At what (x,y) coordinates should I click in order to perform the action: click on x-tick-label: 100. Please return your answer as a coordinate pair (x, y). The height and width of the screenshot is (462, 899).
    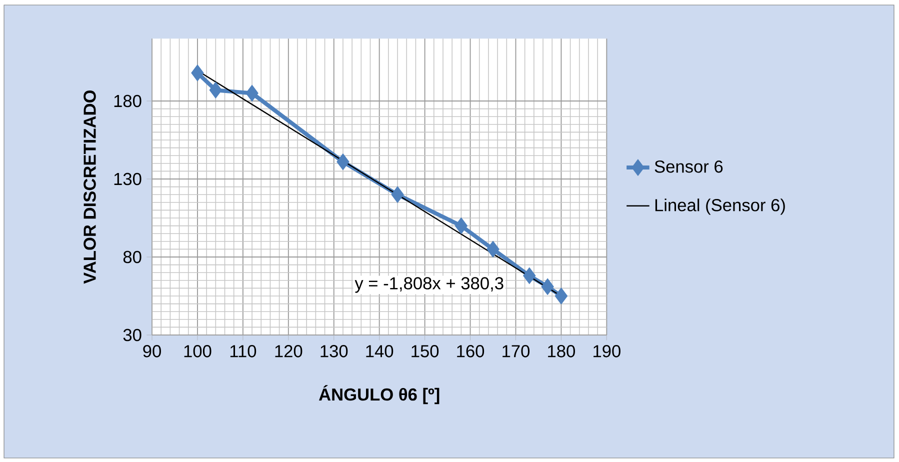
    Looking at the image, I should click on (198, 351).